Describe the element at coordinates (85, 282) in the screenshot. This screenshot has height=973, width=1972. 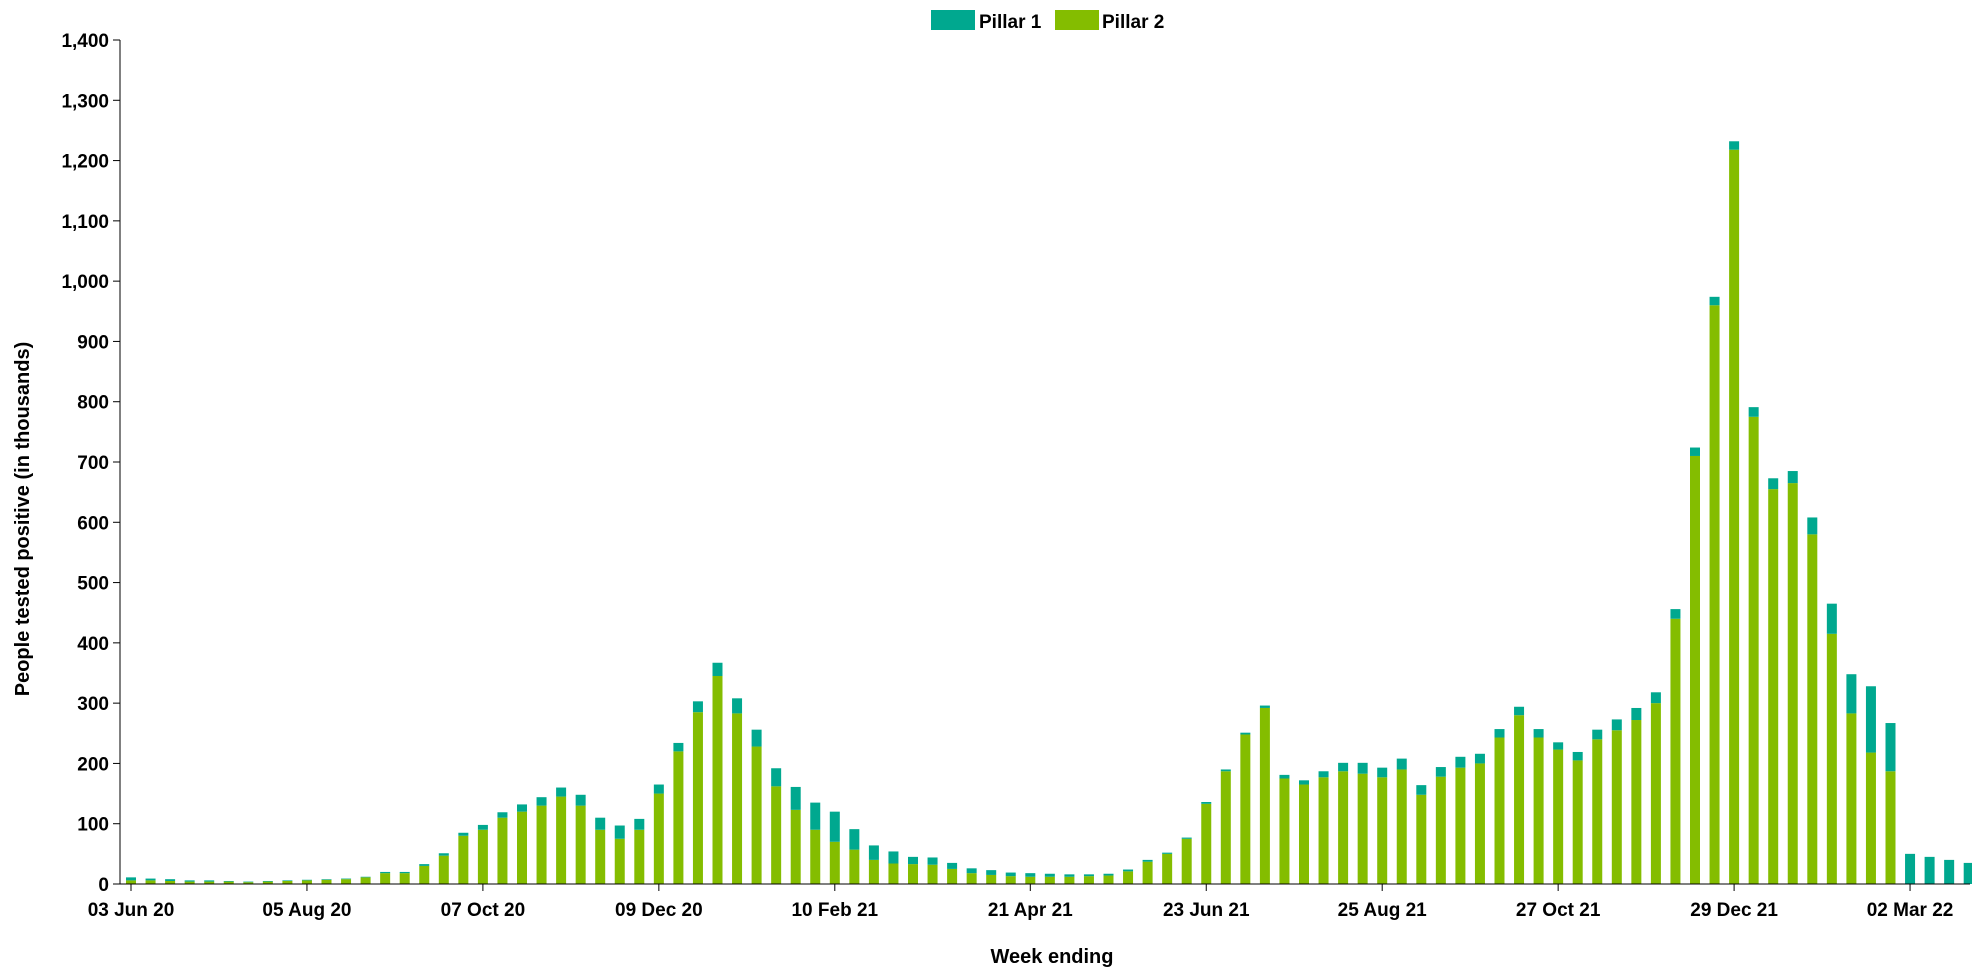
I see `y-tick-label: 1,000` at that location.